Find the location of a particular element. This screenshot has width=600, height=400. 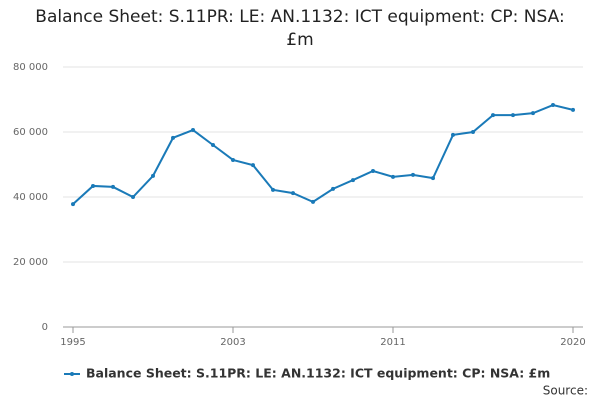

x-tick-label: 2020 is located at coordinates (572, 342).